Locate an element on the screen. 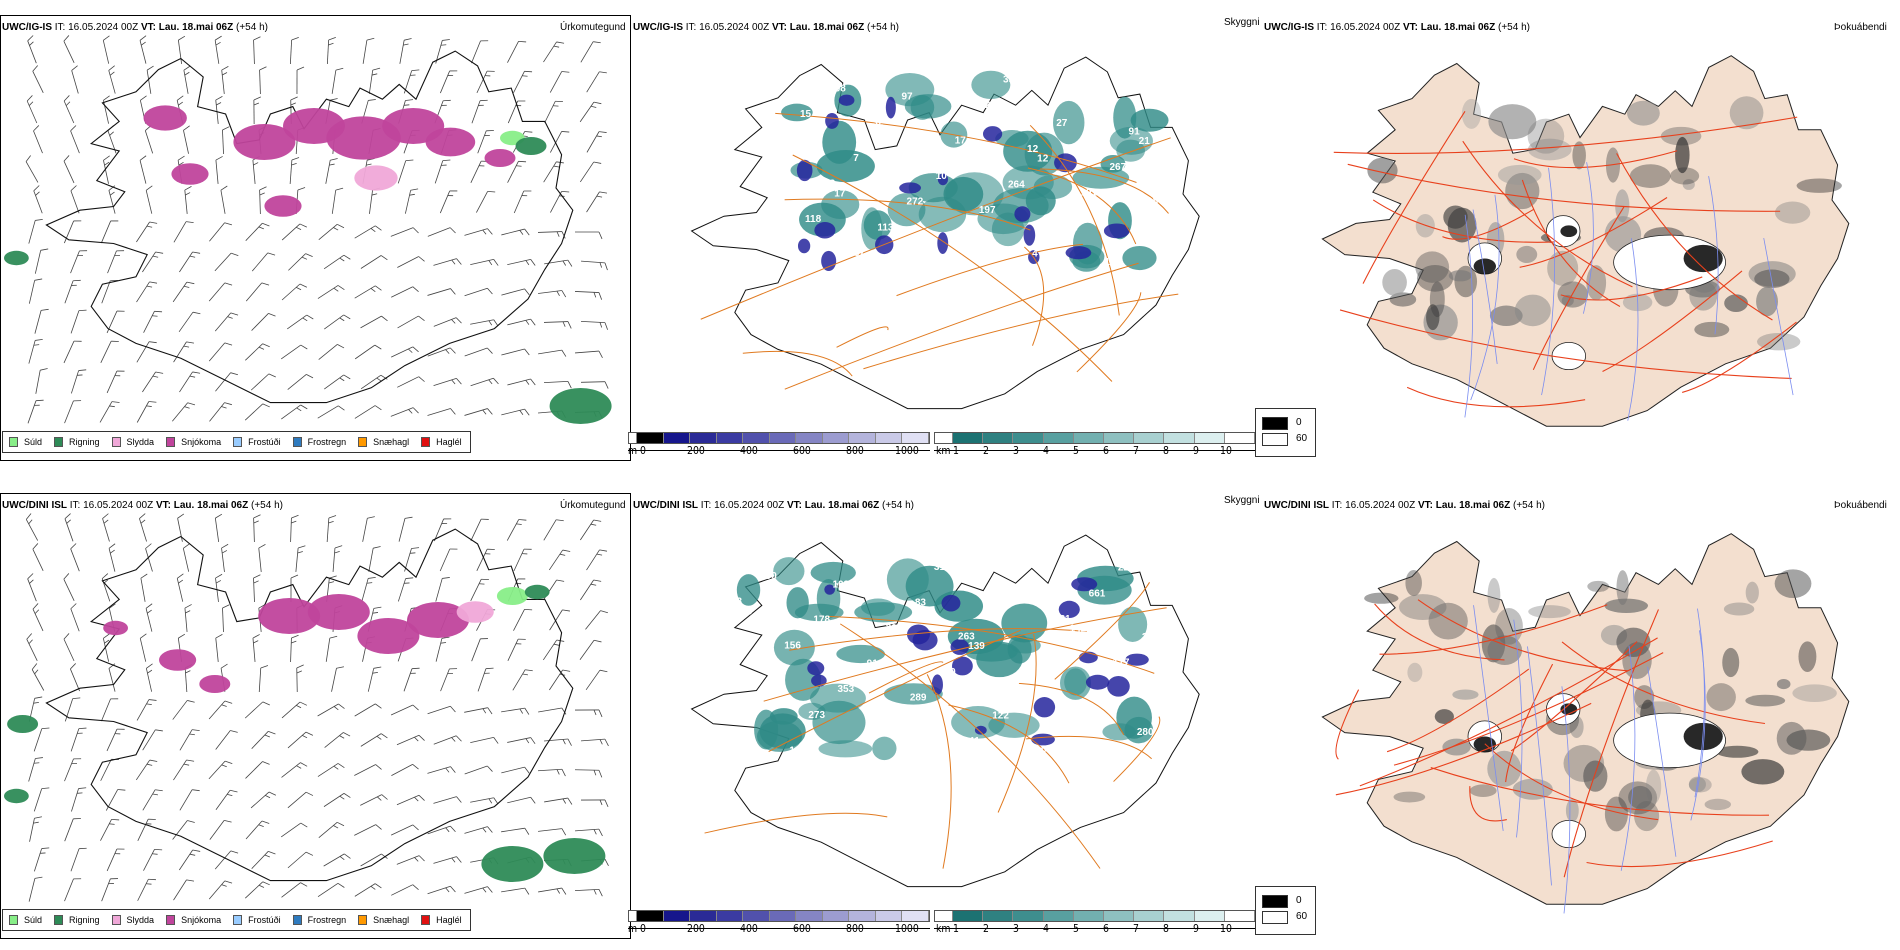 The image size is (1900, 950). visibility-colorbar-segment is located at coordinates (1088, 916).